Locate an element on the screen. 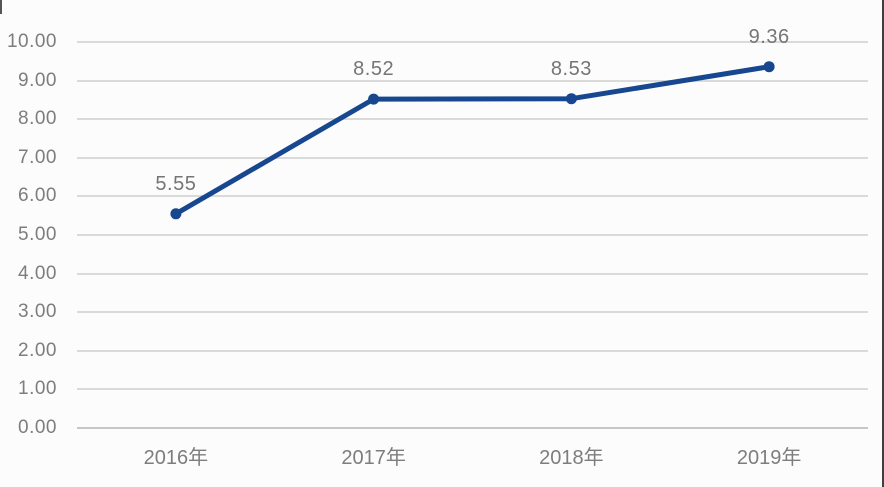 This screenshot has height=487, width=884. data-point-label: 9.36 is located at coordinates (769, 36).